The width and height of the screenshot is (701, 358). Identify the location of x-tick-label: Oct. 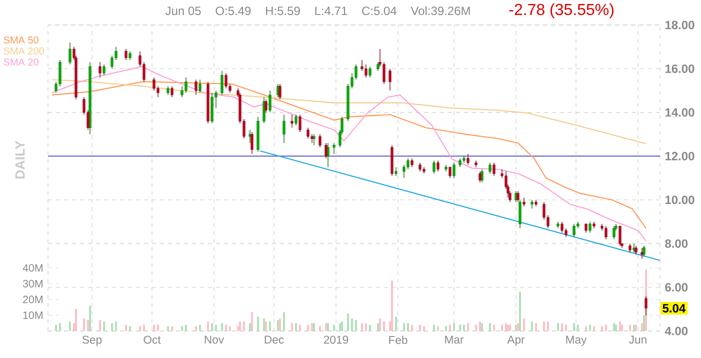
(152, 340).